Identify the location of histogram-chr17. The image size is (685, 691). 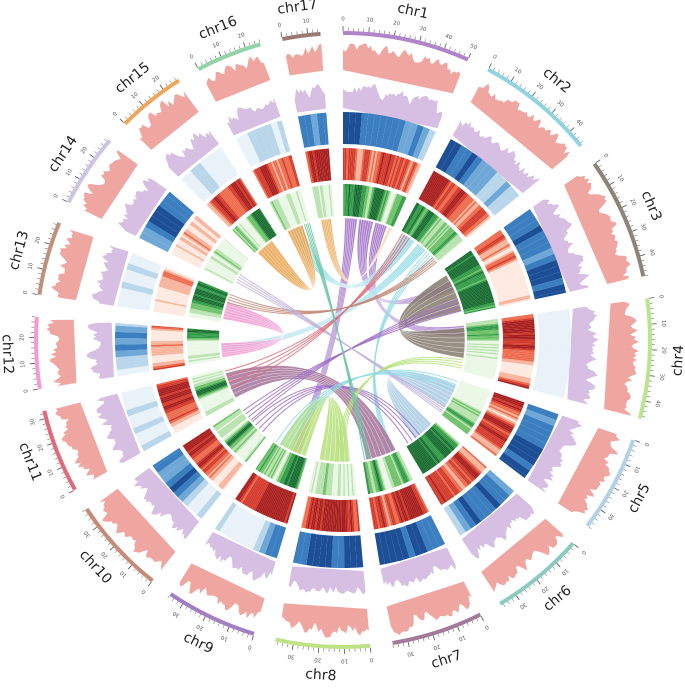
(304, 60).